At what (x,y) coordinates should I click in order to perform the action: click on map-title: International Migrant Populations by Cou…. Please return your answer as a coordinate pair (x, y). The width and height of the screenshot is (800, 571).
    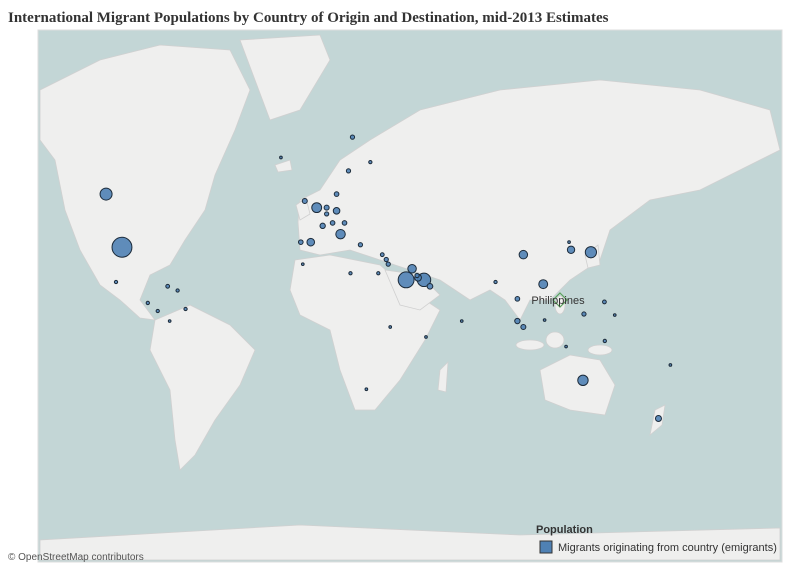
    Looking at the image, I should click on (308, 18).